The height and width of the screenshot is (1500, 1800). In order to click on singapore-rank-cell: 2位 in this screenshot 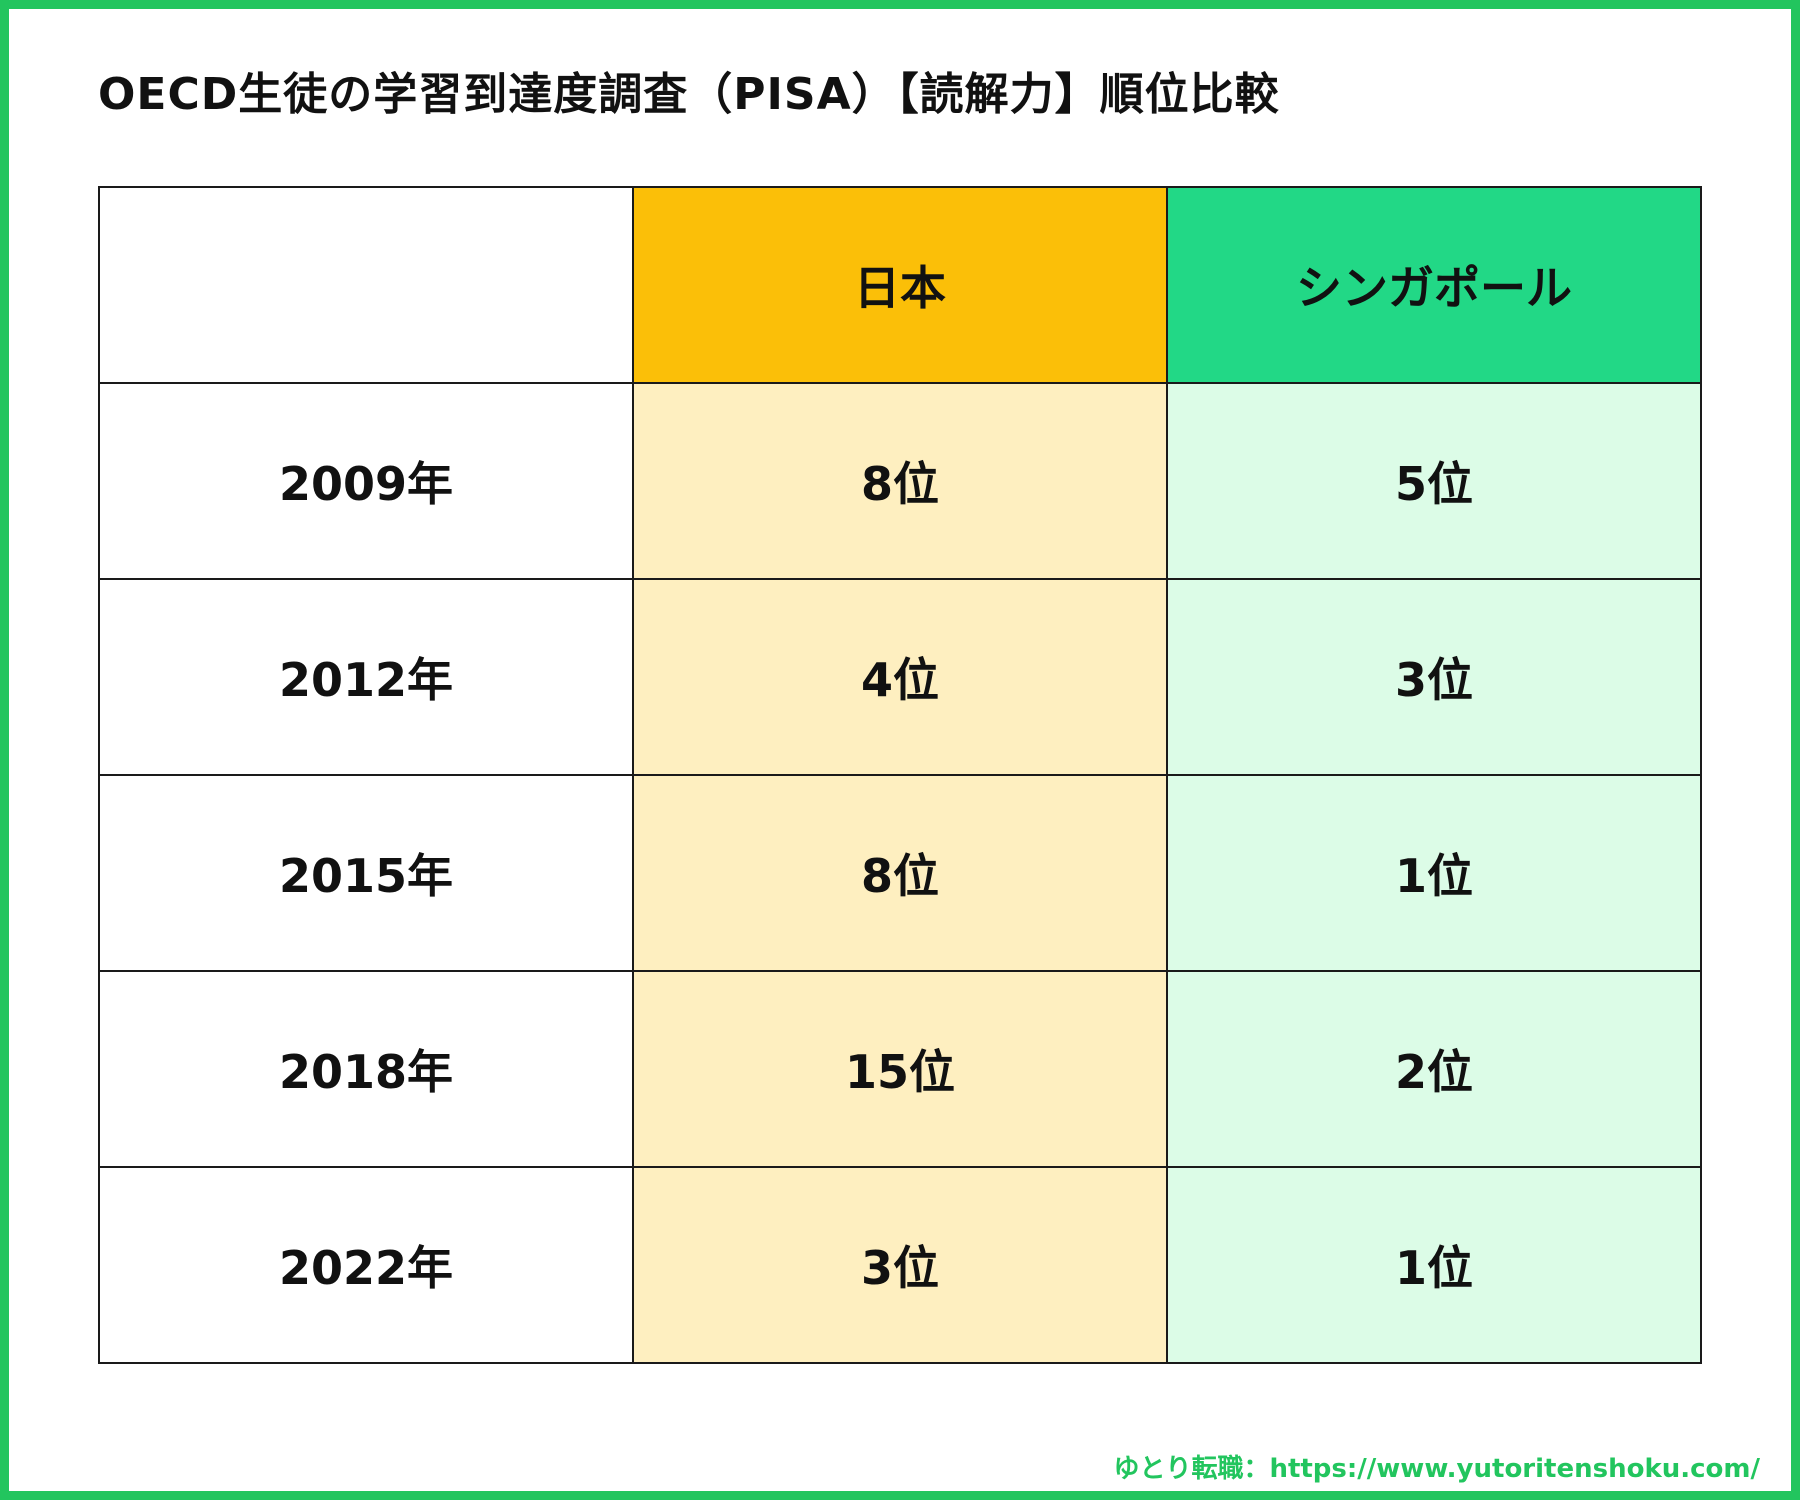, I will do `click(1434, 1069)`.